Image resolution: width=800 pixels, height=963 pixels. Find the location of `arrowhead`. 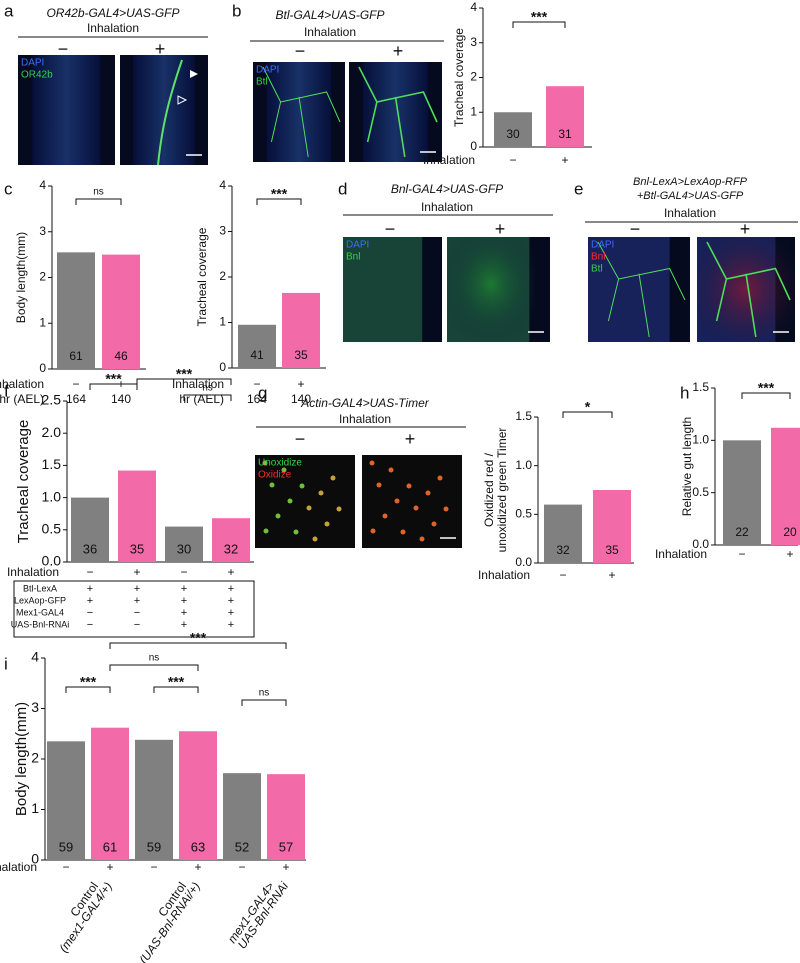

arrowhead is located at coordinates (194, 74).